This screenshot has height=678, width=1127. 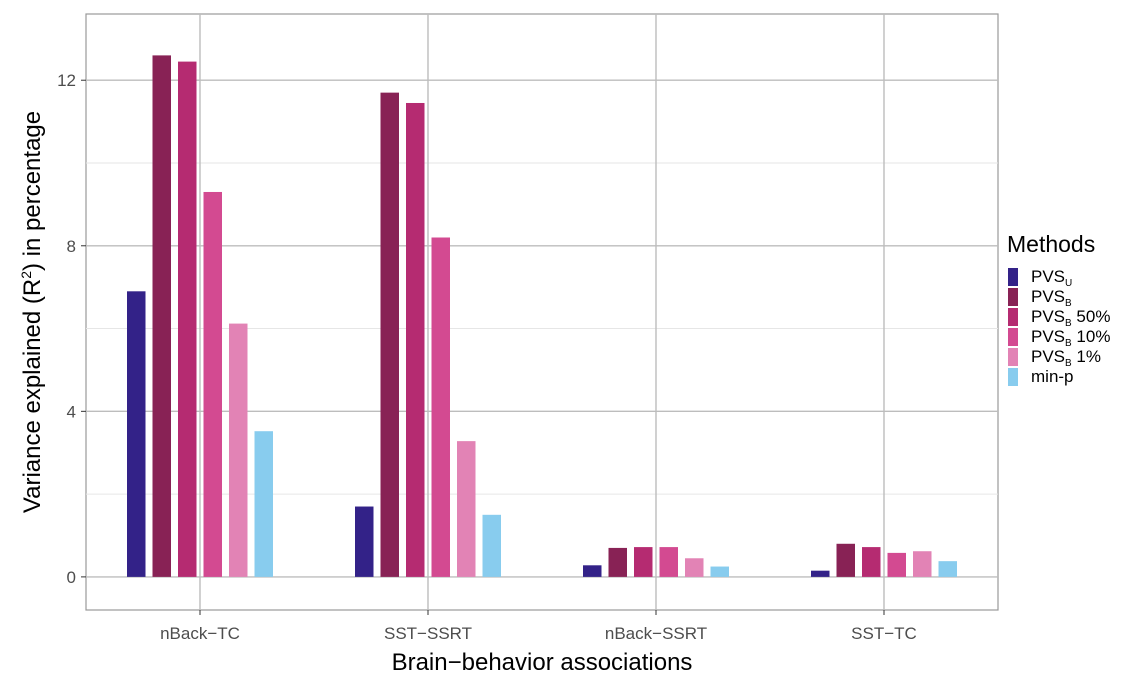 What do you see at coordinates (1066, 358) in the screenshot?
I see `legend-label: PVSB 1%` at bounding box center [1066, 358].